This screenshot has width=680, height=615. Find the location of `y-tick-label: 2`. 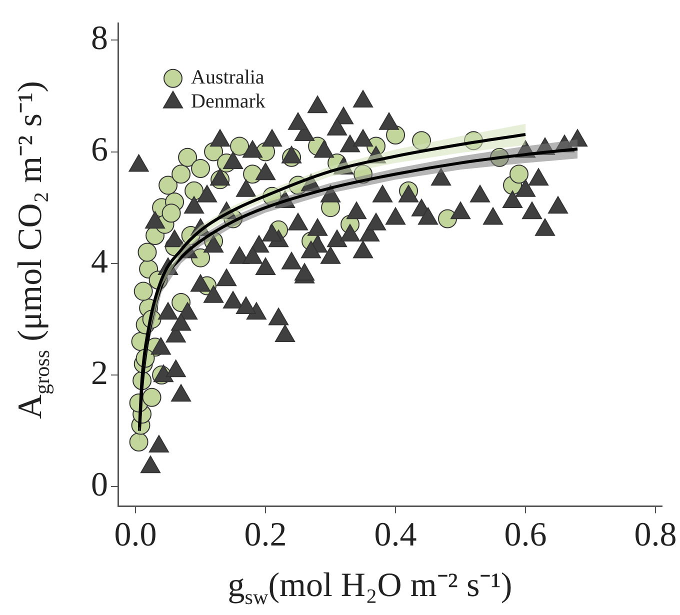

y-tick-label: 2 is located at coordinates (99, 373).